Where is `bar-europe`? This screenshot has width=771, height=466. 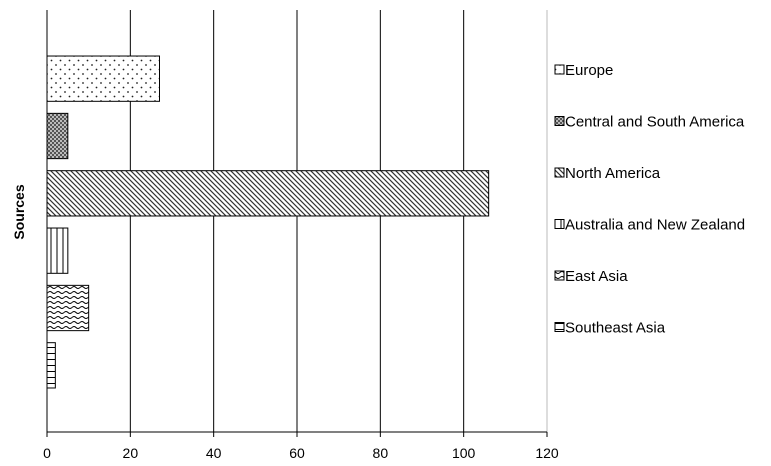 bar-europe is located at coordinates (103, 78).